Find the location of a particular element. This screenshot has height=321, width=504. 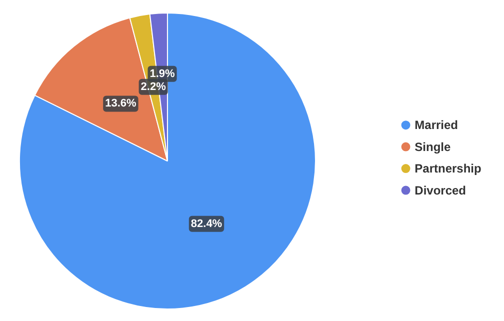

legend-label: Married is located at coordinates (436, 125).